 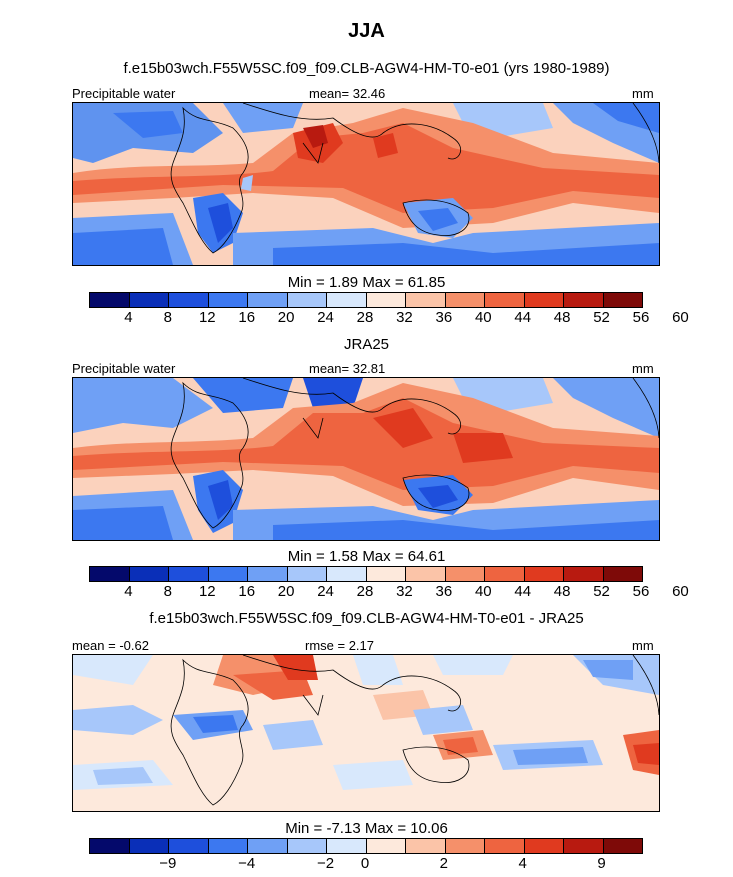 What do you see at coordinates (365, 317) in the screenshot?
I see `panel1-colorbar-tick-label: 28` at bounding box center [365, 317].